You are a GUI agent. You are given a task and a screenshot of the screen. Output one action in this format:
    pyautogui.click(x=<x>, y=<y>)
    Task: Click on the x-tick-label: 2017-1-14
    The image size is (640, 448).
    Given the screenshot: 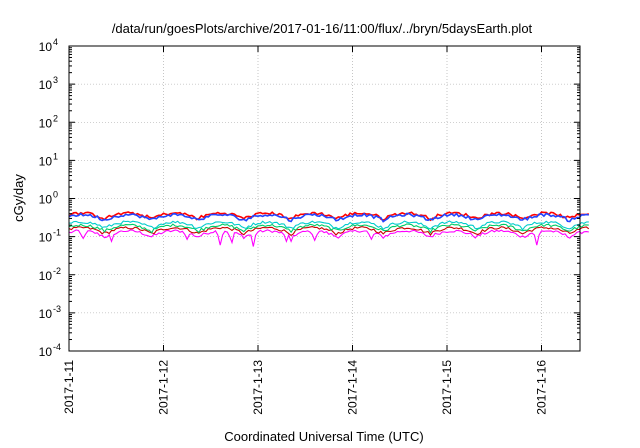 What is the action you would take?
    pyautogui.click(x=353, y=387)
    